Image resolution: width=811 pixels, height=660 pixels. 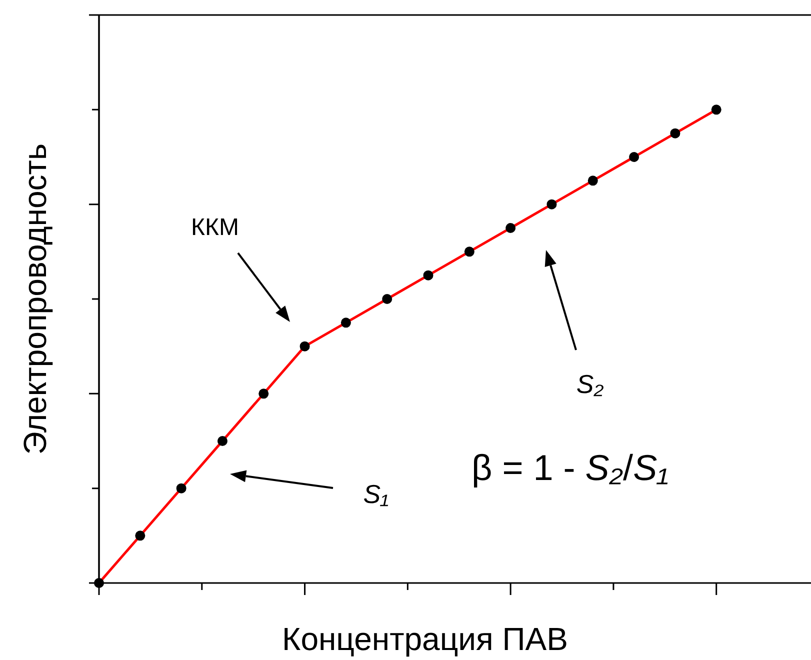 I want to click on annotation: S₂, so click(x=590, y=384).